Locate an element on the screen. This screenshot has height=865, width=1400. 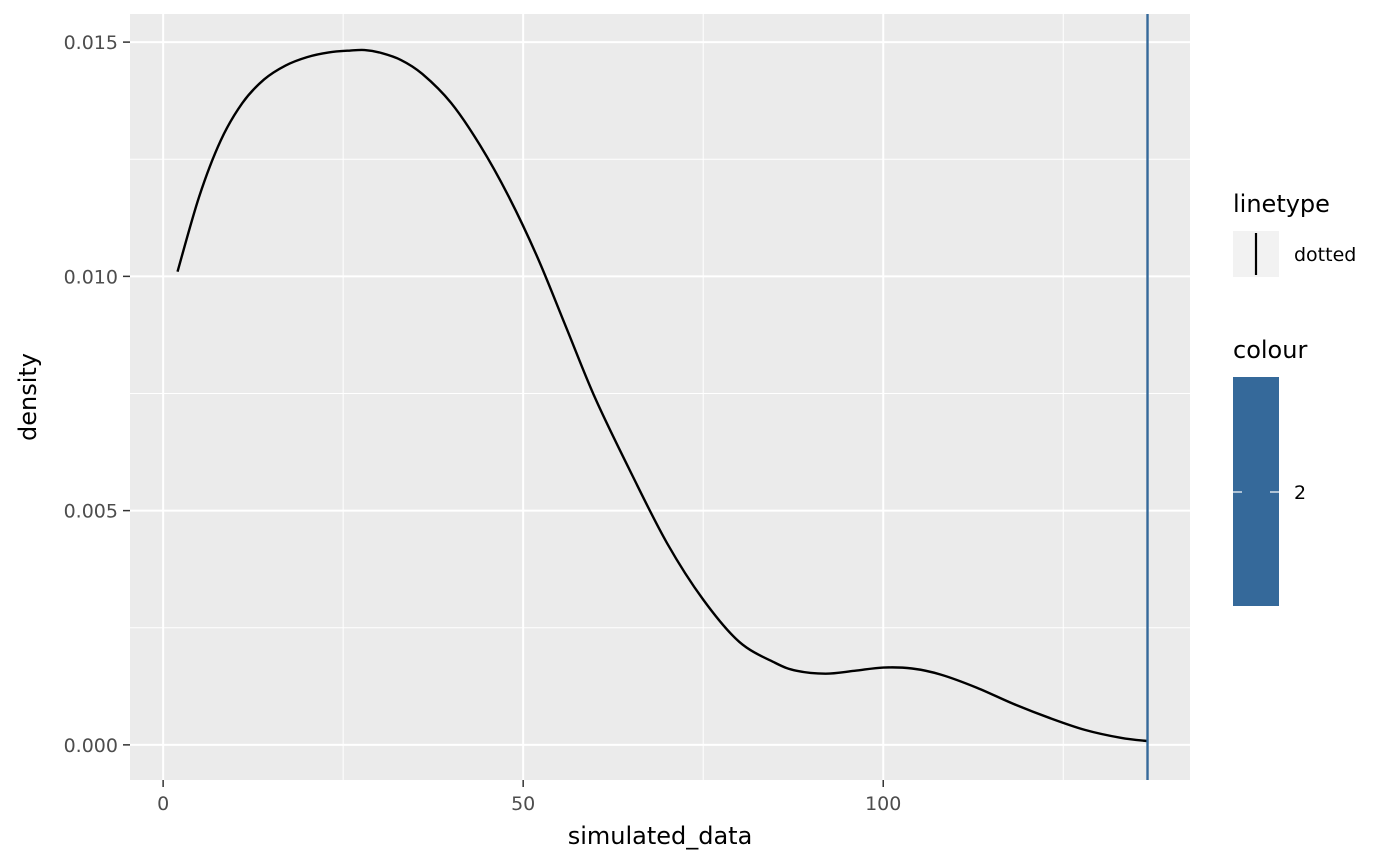
legend-colour-label: 2 is located at coordinates (1300, 493).